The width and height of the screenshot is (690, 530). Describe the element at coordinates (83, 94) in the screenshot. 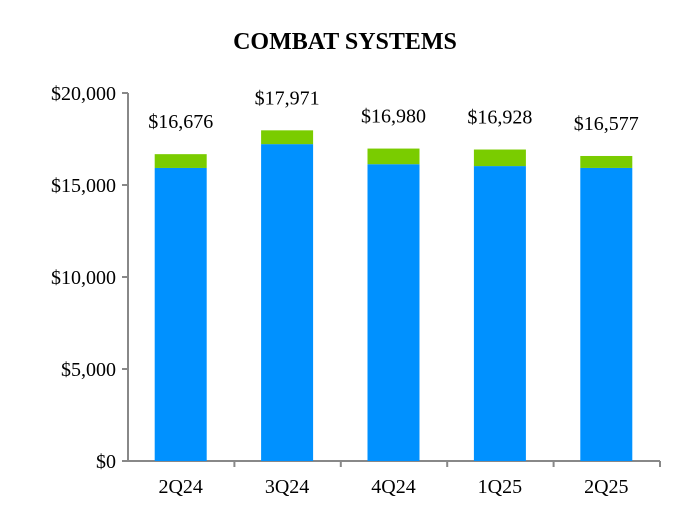

I see `y-tick-label: $20,000` at that location.